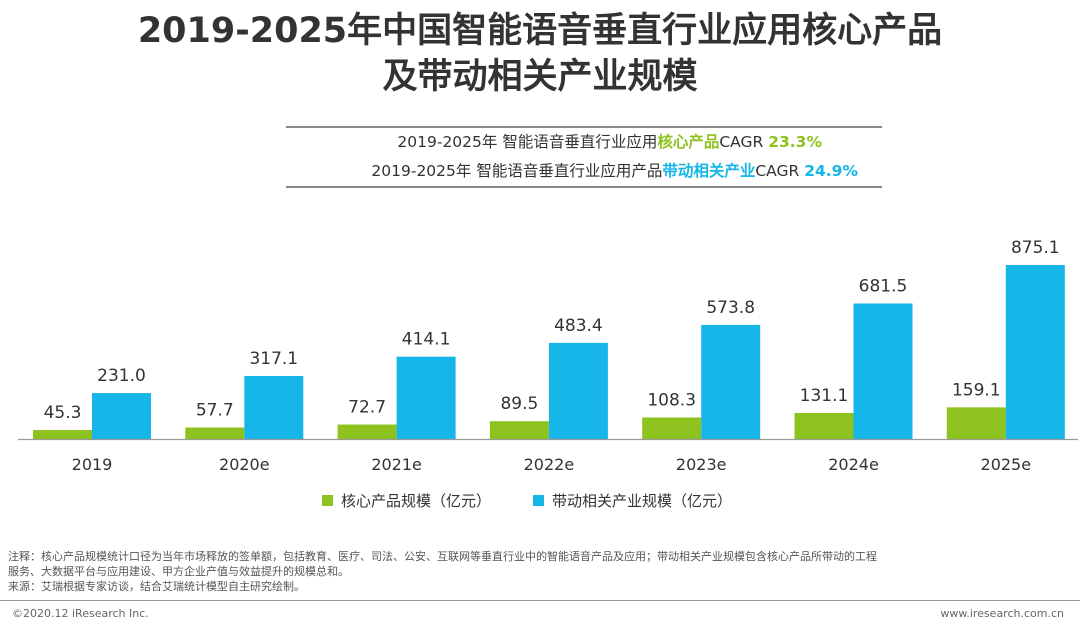 This screenshot has height=629, width=1080. Describe the element at coordinates (367, 431) in the screenshot. I see `bar-core-2021e` at that location.